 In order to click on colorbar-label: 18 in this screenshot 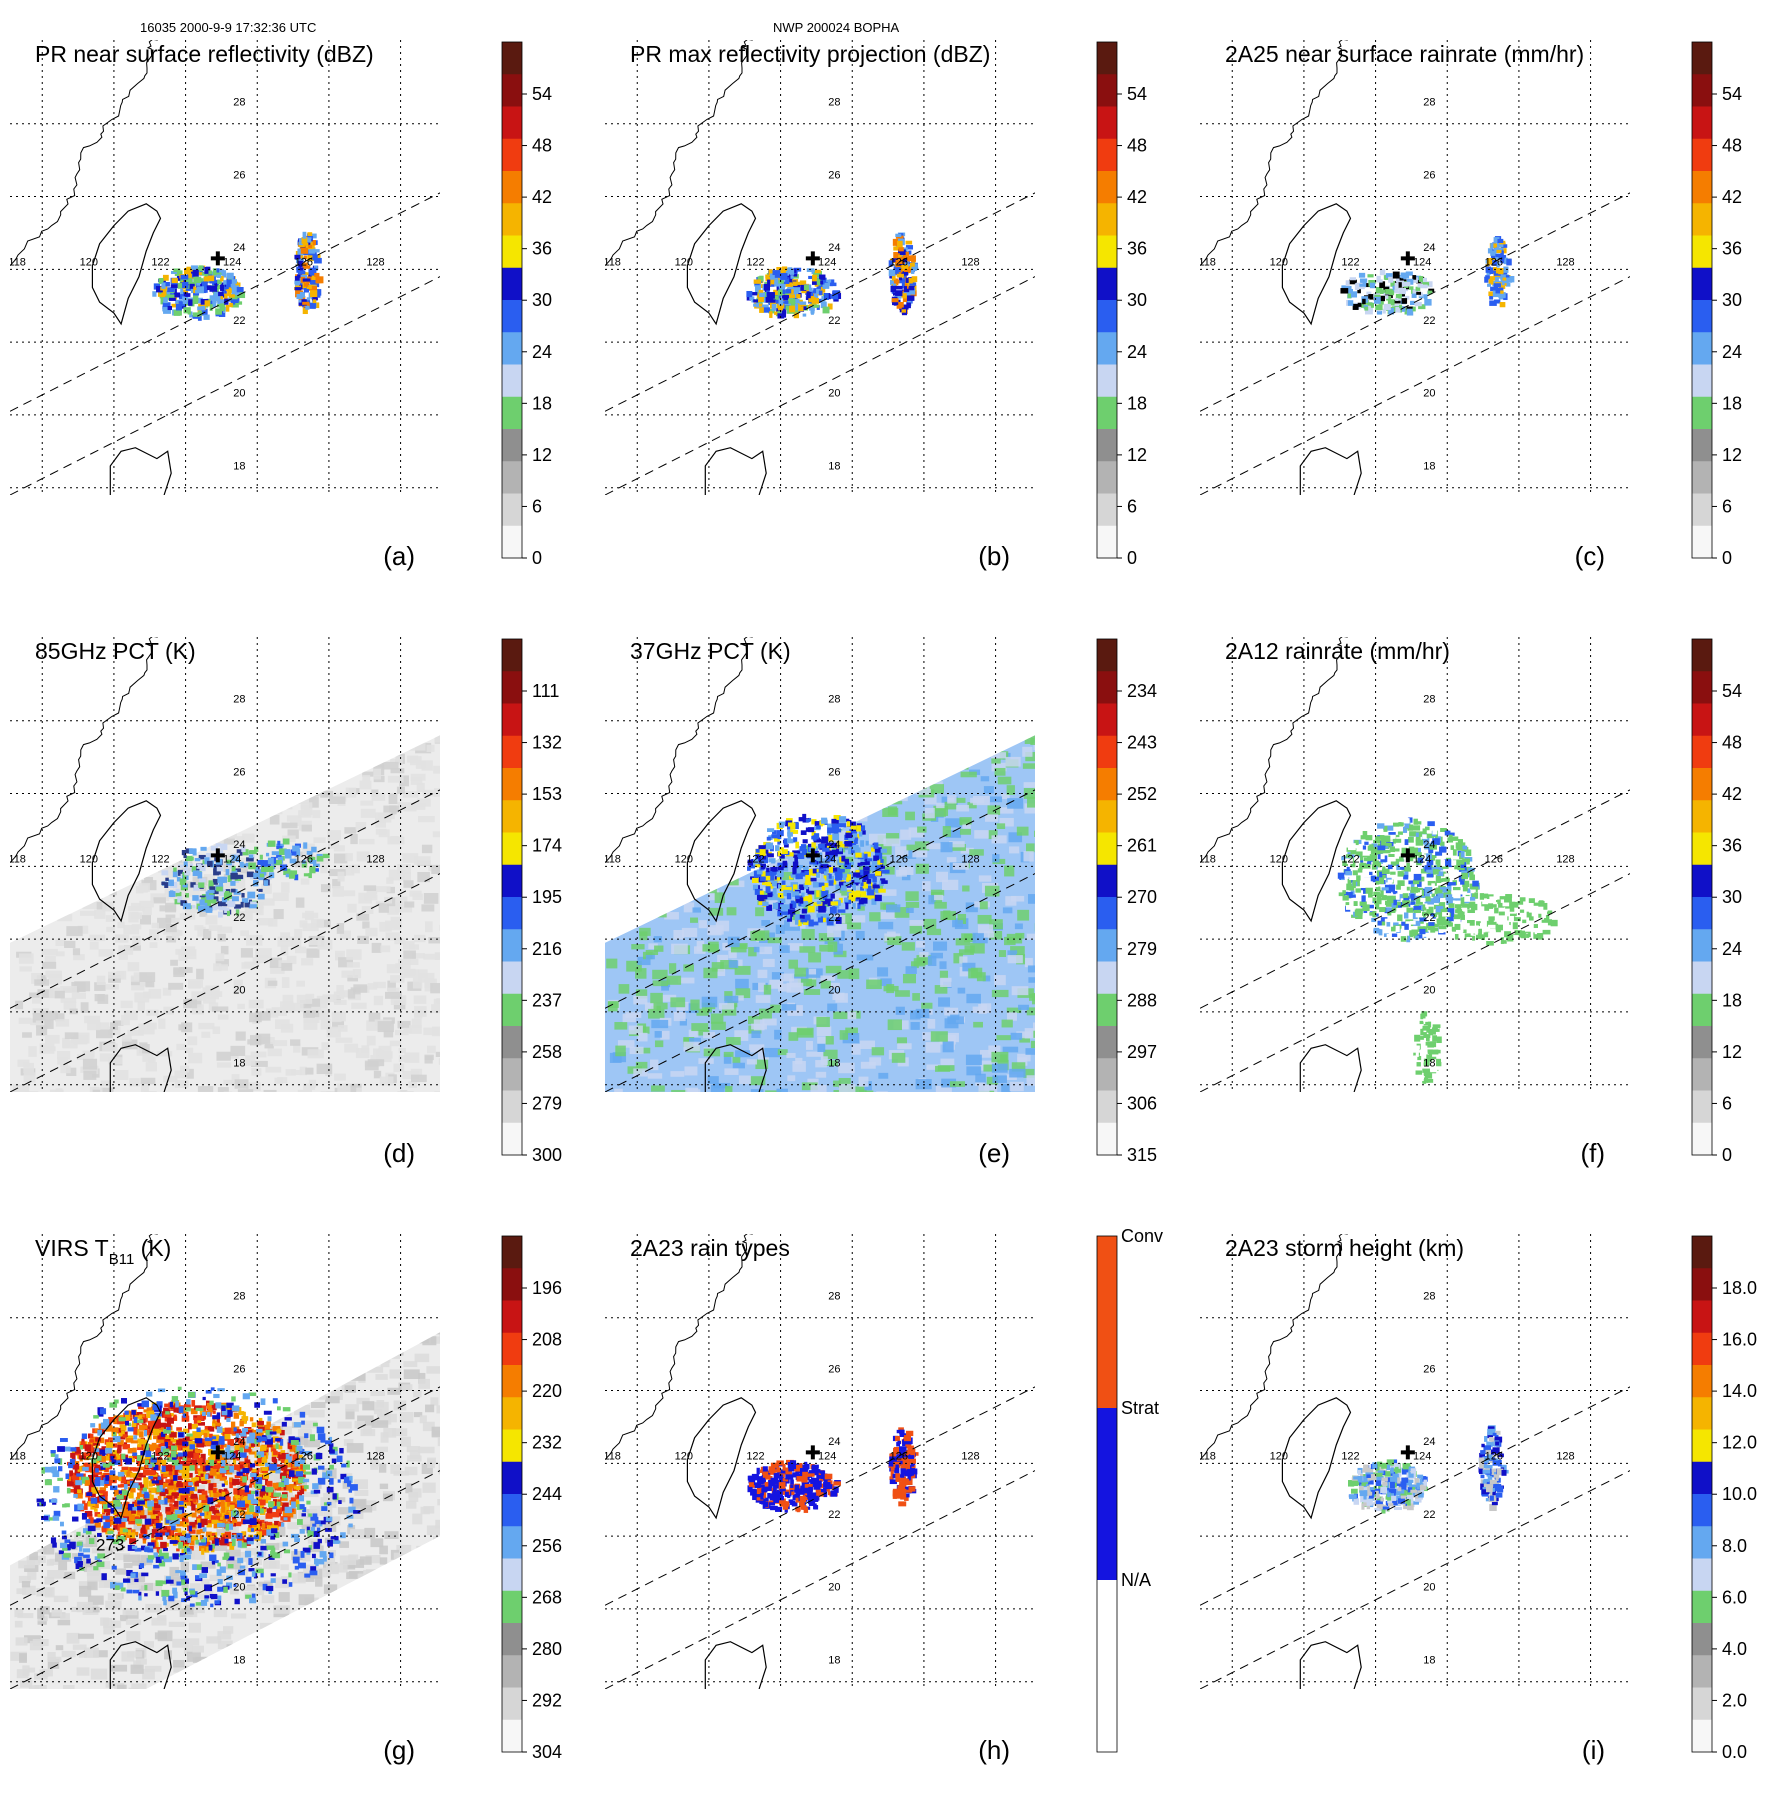, I will do `click(542, 403)`.